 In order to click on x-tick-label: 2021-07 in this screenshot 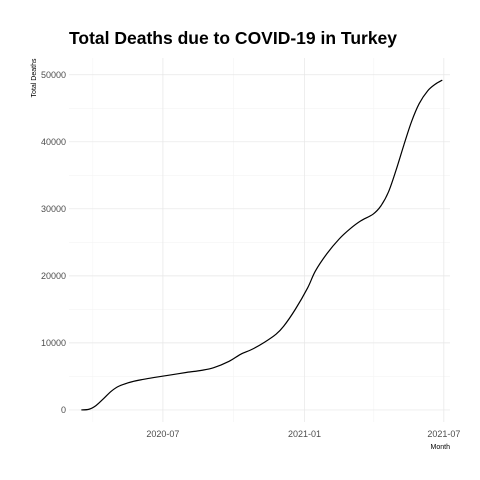, I will do `click(443, 434)`.